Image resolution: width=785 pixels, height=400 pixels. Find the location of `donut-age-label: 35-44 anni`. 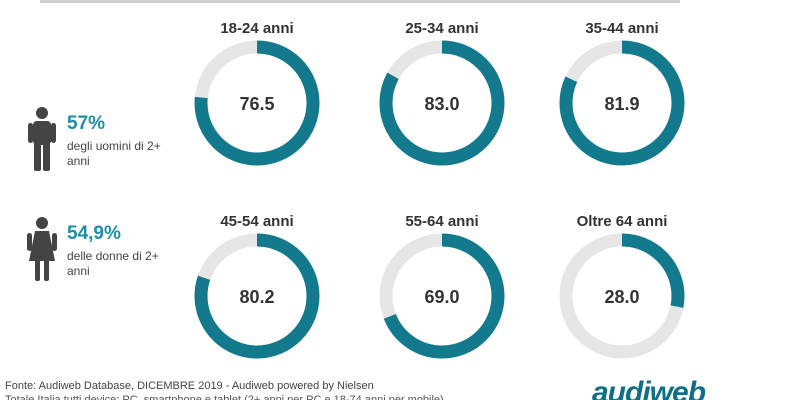

donut-age-label: 35-44 anni is located at coordinates (621, 28).